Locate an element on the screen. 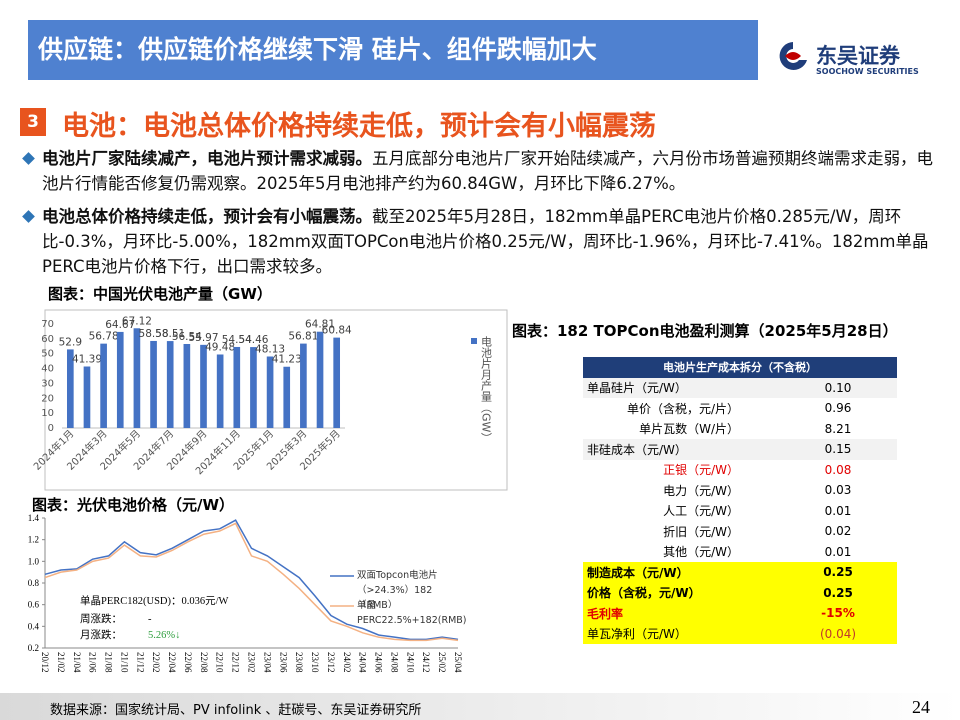  table-label: 单价（含税，元/片） is located at coordinates (681, 408).